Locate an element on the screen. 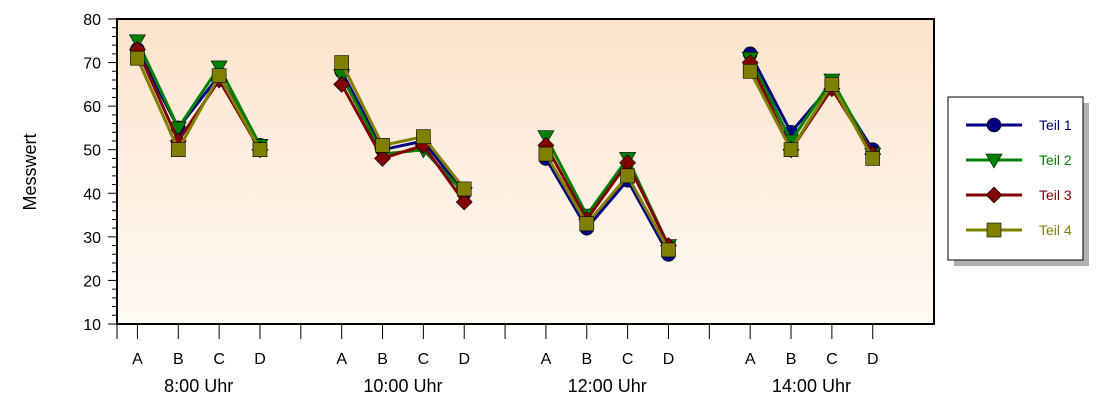 The image size is (1098, 399). legend: Teil 1 Teil 2 Teil 3 Teil 4 is located at coordinates (1018, 181).